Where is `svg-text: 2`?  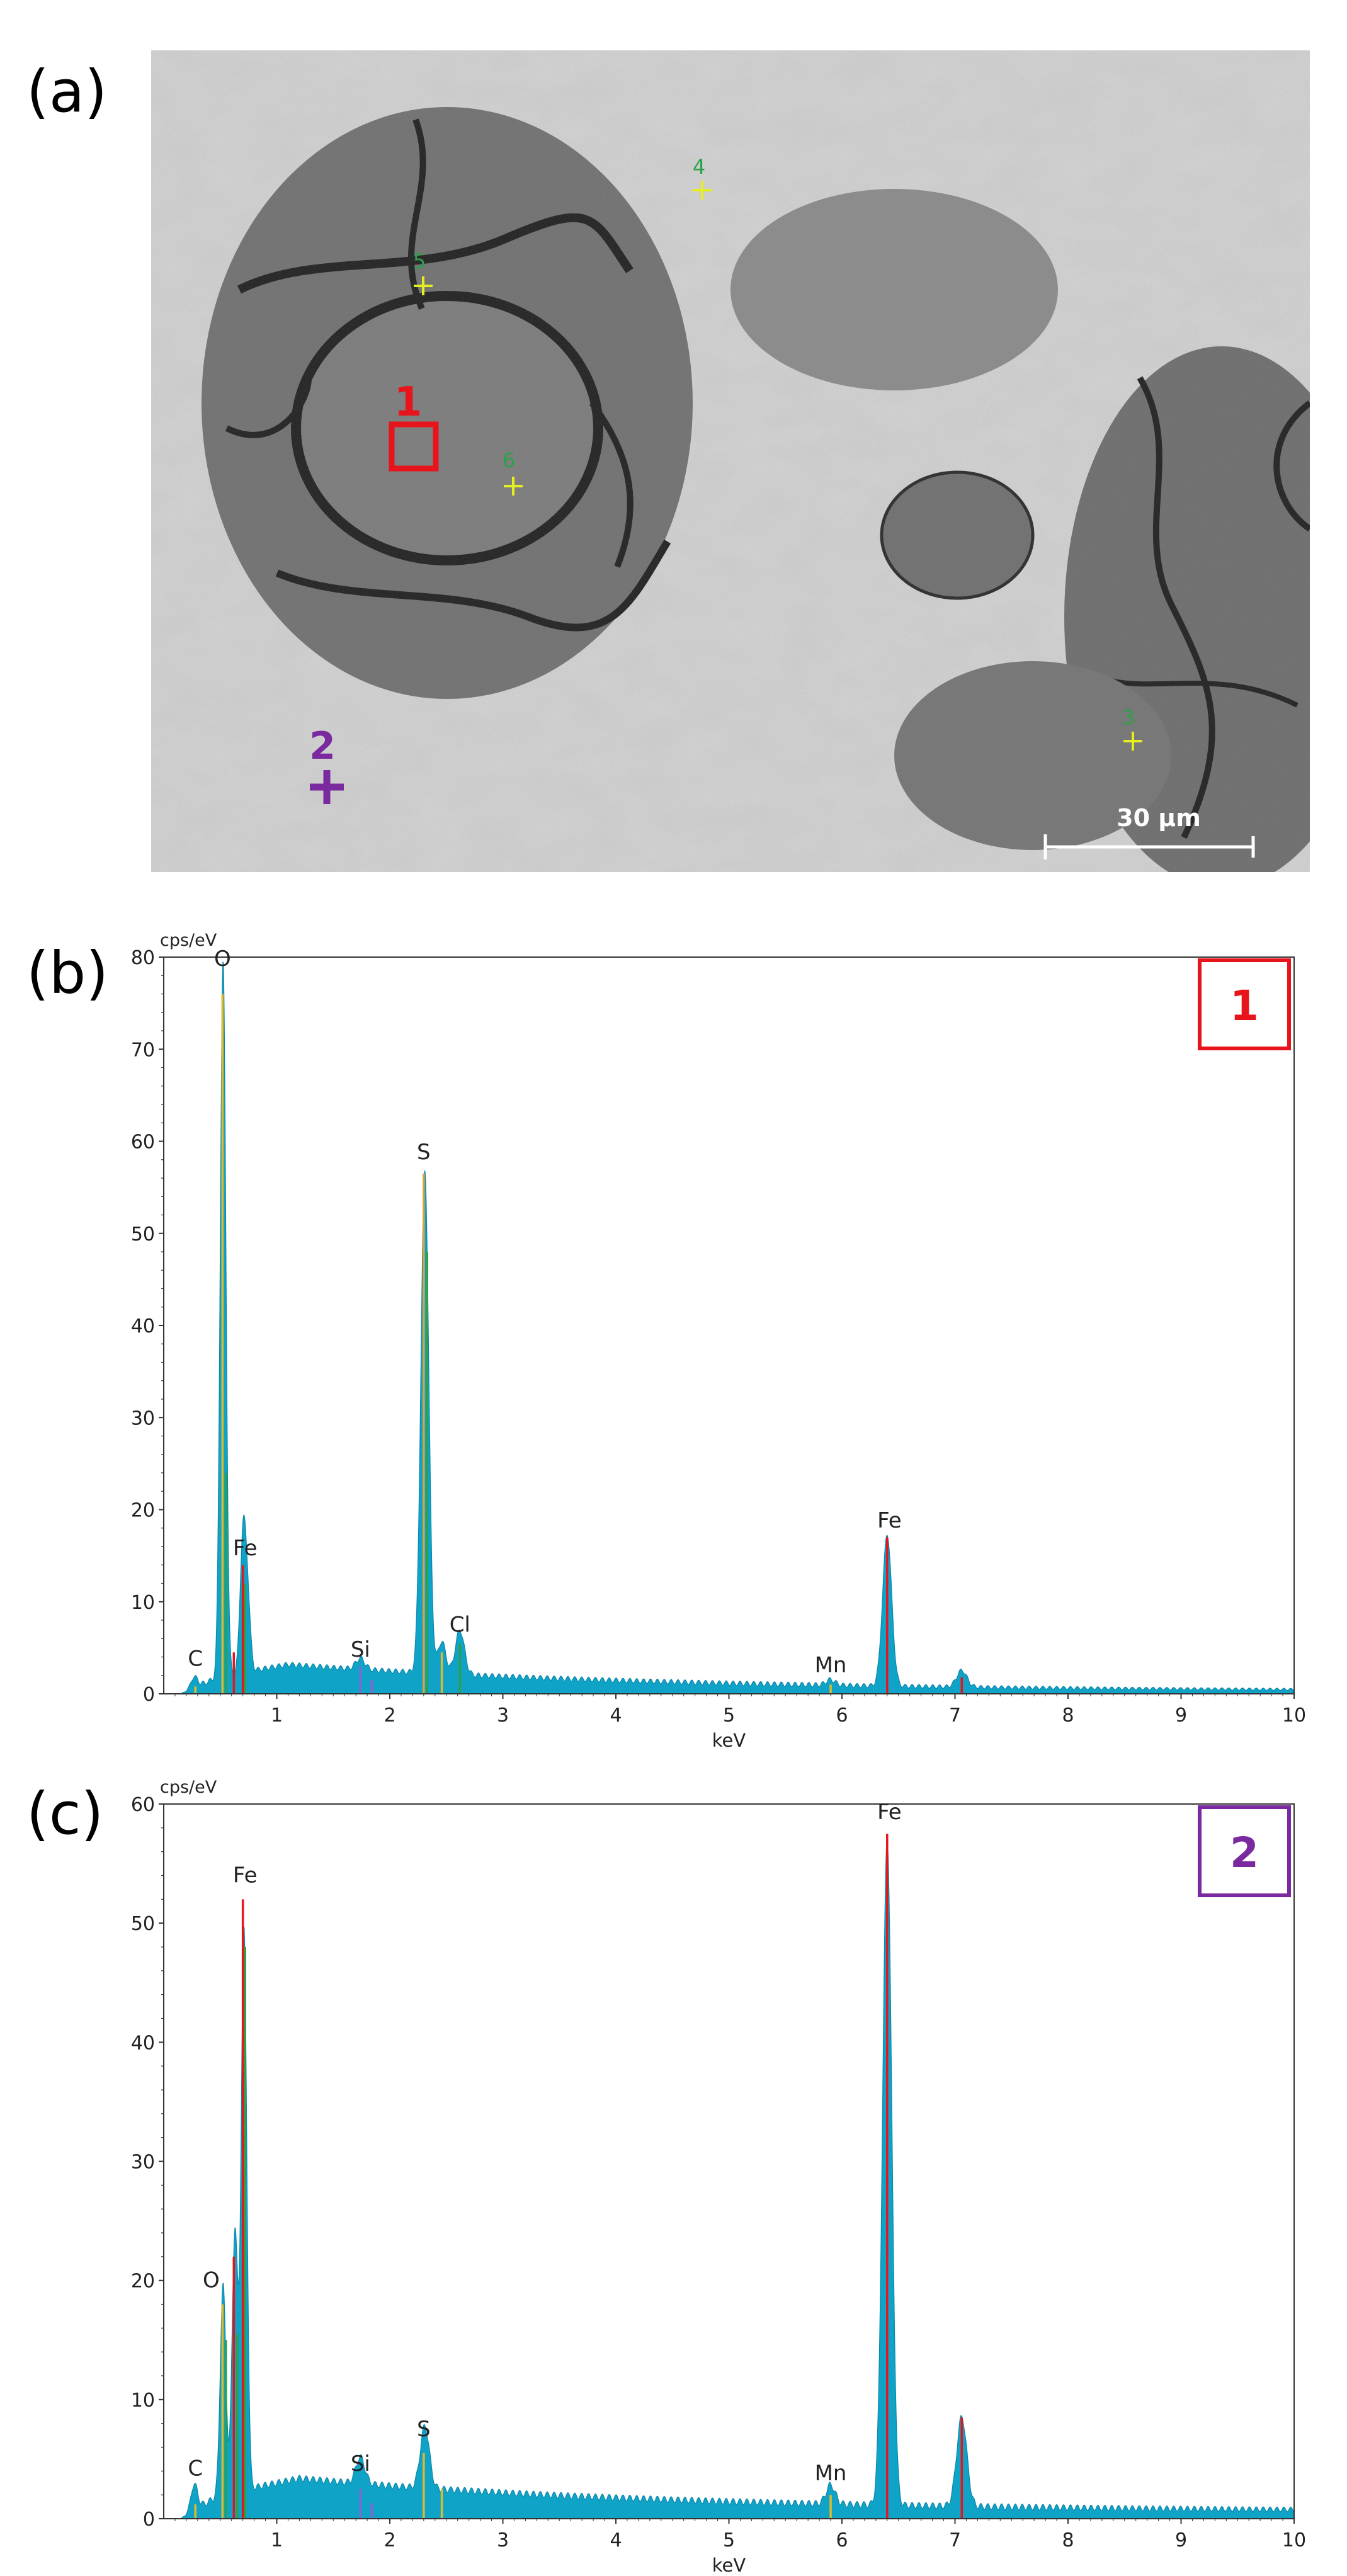 svg-text: 2 is located at coordinates (322, 746).